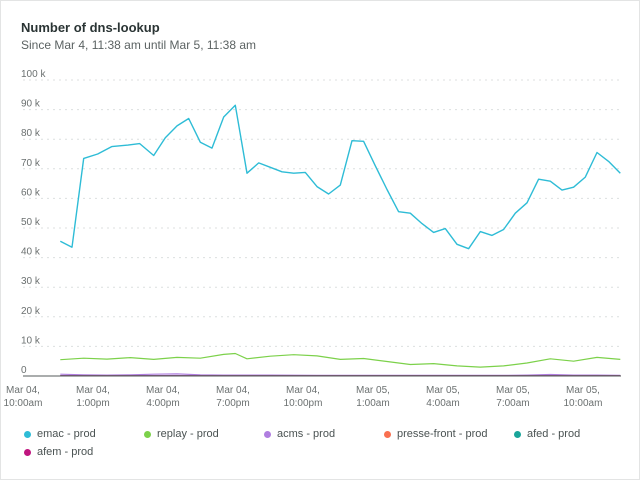  I want to click on svg-text: 1:00am, so click(372, 403).